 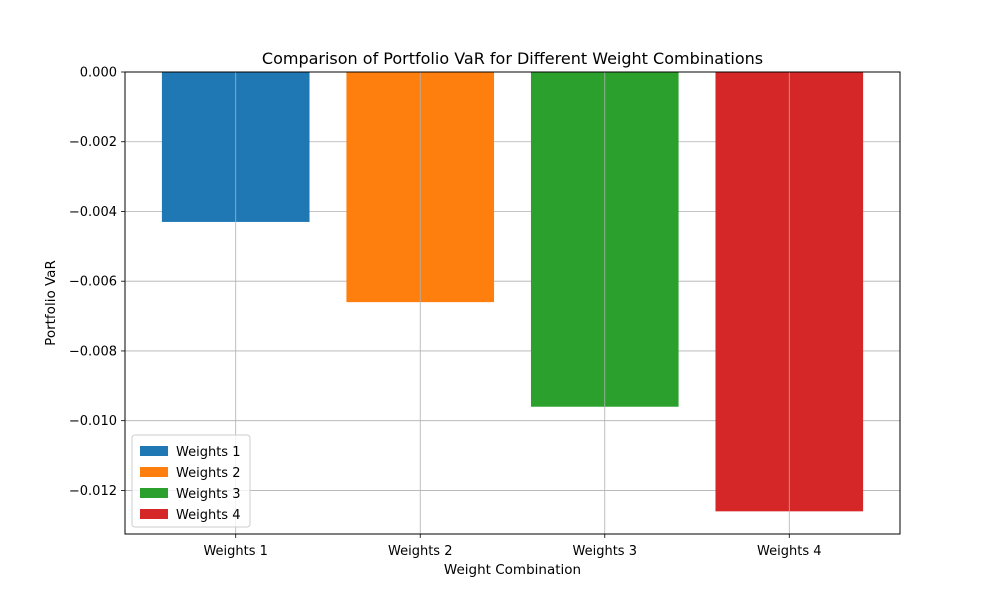 What do you see at coordinates (93, 421) in the screenshot?
I see `y-tick-label: −0.010` at bounding box center [93, 421].